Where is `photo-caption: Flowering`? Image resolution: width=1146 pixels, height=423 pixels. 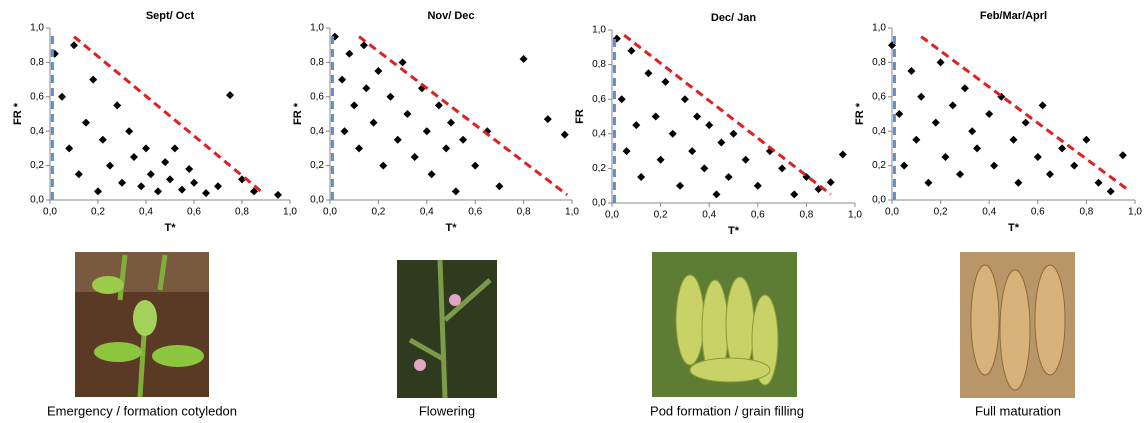 photo-caption: Flowering is located at coordinates (447, 410).